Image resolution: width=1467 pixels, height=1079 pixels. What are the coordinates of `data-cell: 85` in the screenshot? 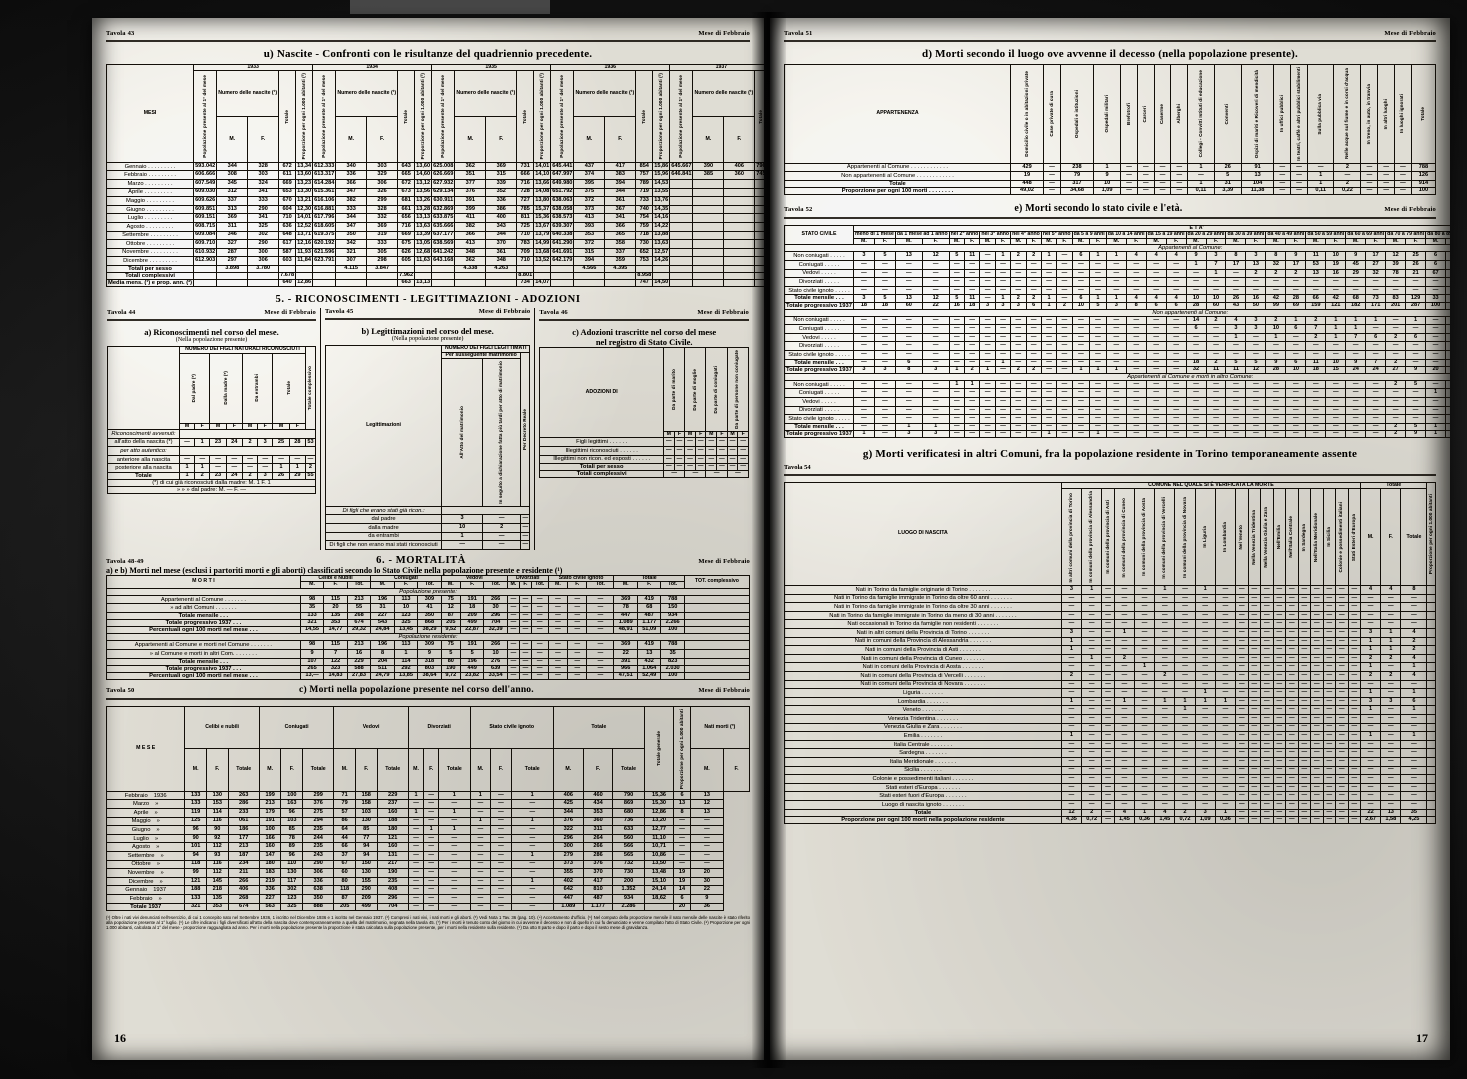 It's located at (366, 830).